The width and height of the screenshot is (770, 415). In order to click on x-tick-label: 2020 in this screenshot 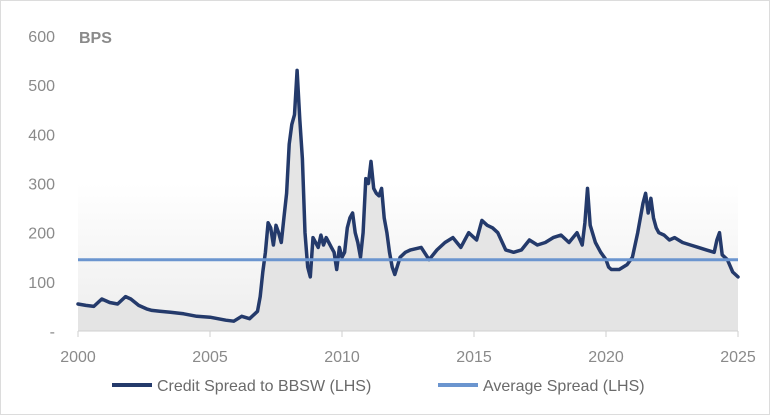, I will do `click(606, 357)`.